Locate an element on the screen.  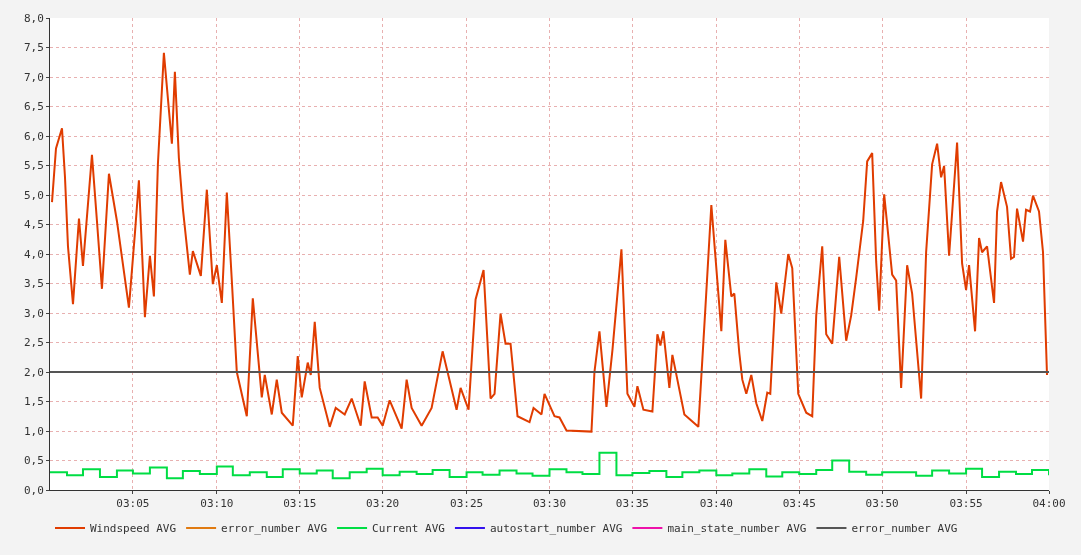
y-tick-label: 7,0 is located at coordinates (33, 77).